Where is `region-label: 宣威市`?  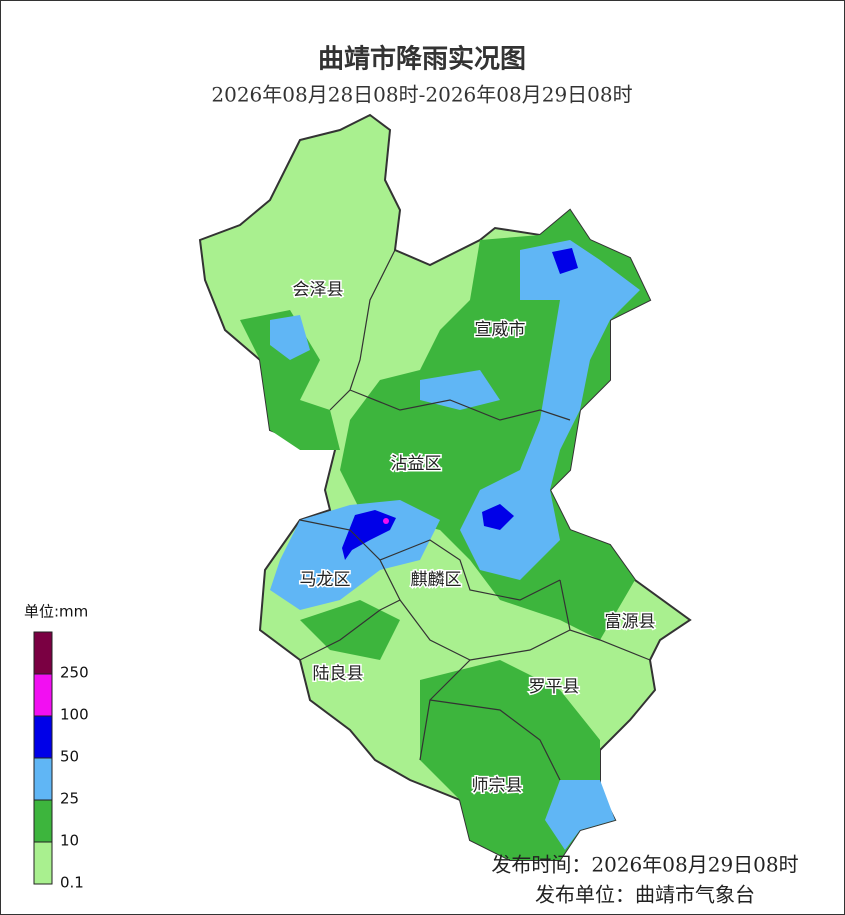 region-label: 宣威市 is located at coordinates (500, 330).